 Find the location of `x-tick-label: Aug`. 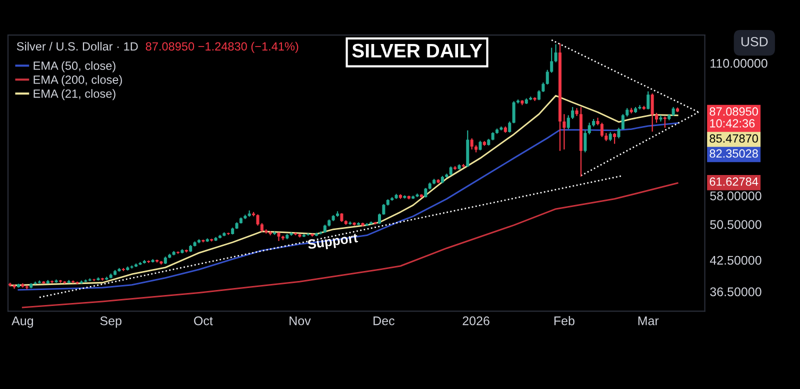

x-tick-label: Aug is located at coordinates (23, 322).